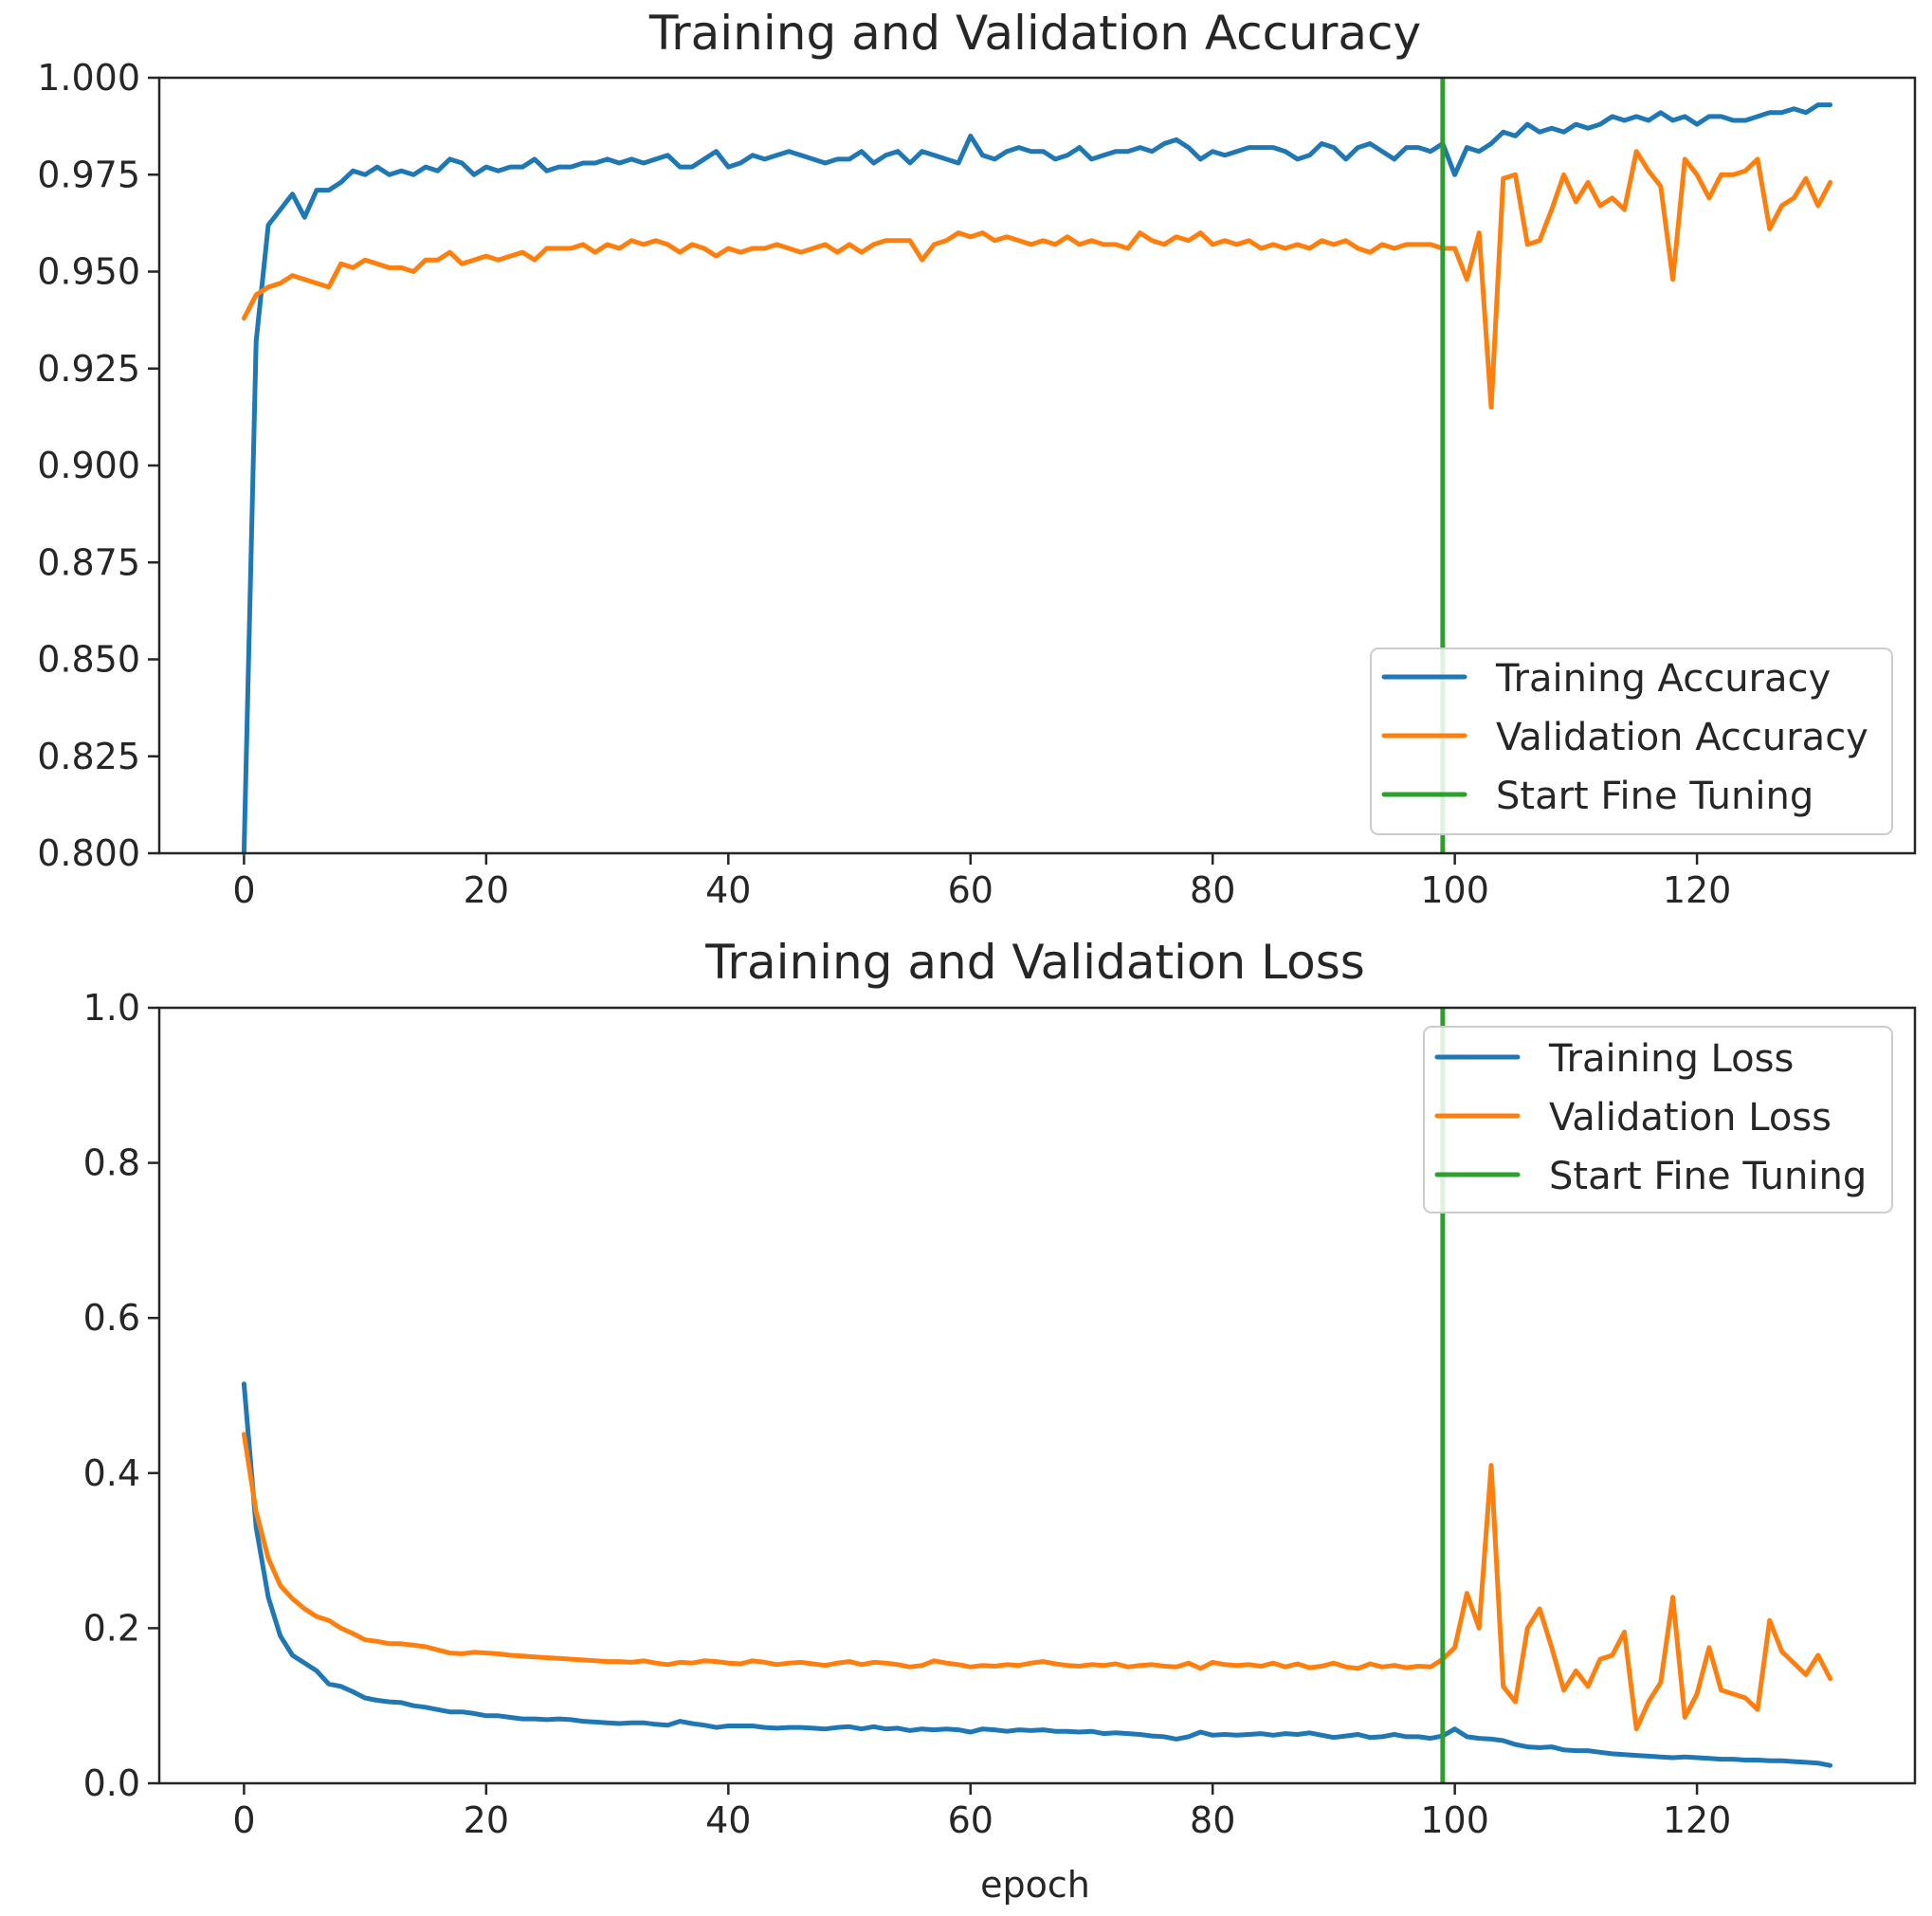 The height and width of the screenshot is (1916, 1932). What do you see at coordinates (89, 174) in the screenshot?
I see `accuracy-y-tick-label: 0.975` at bounding box center [89, 174].